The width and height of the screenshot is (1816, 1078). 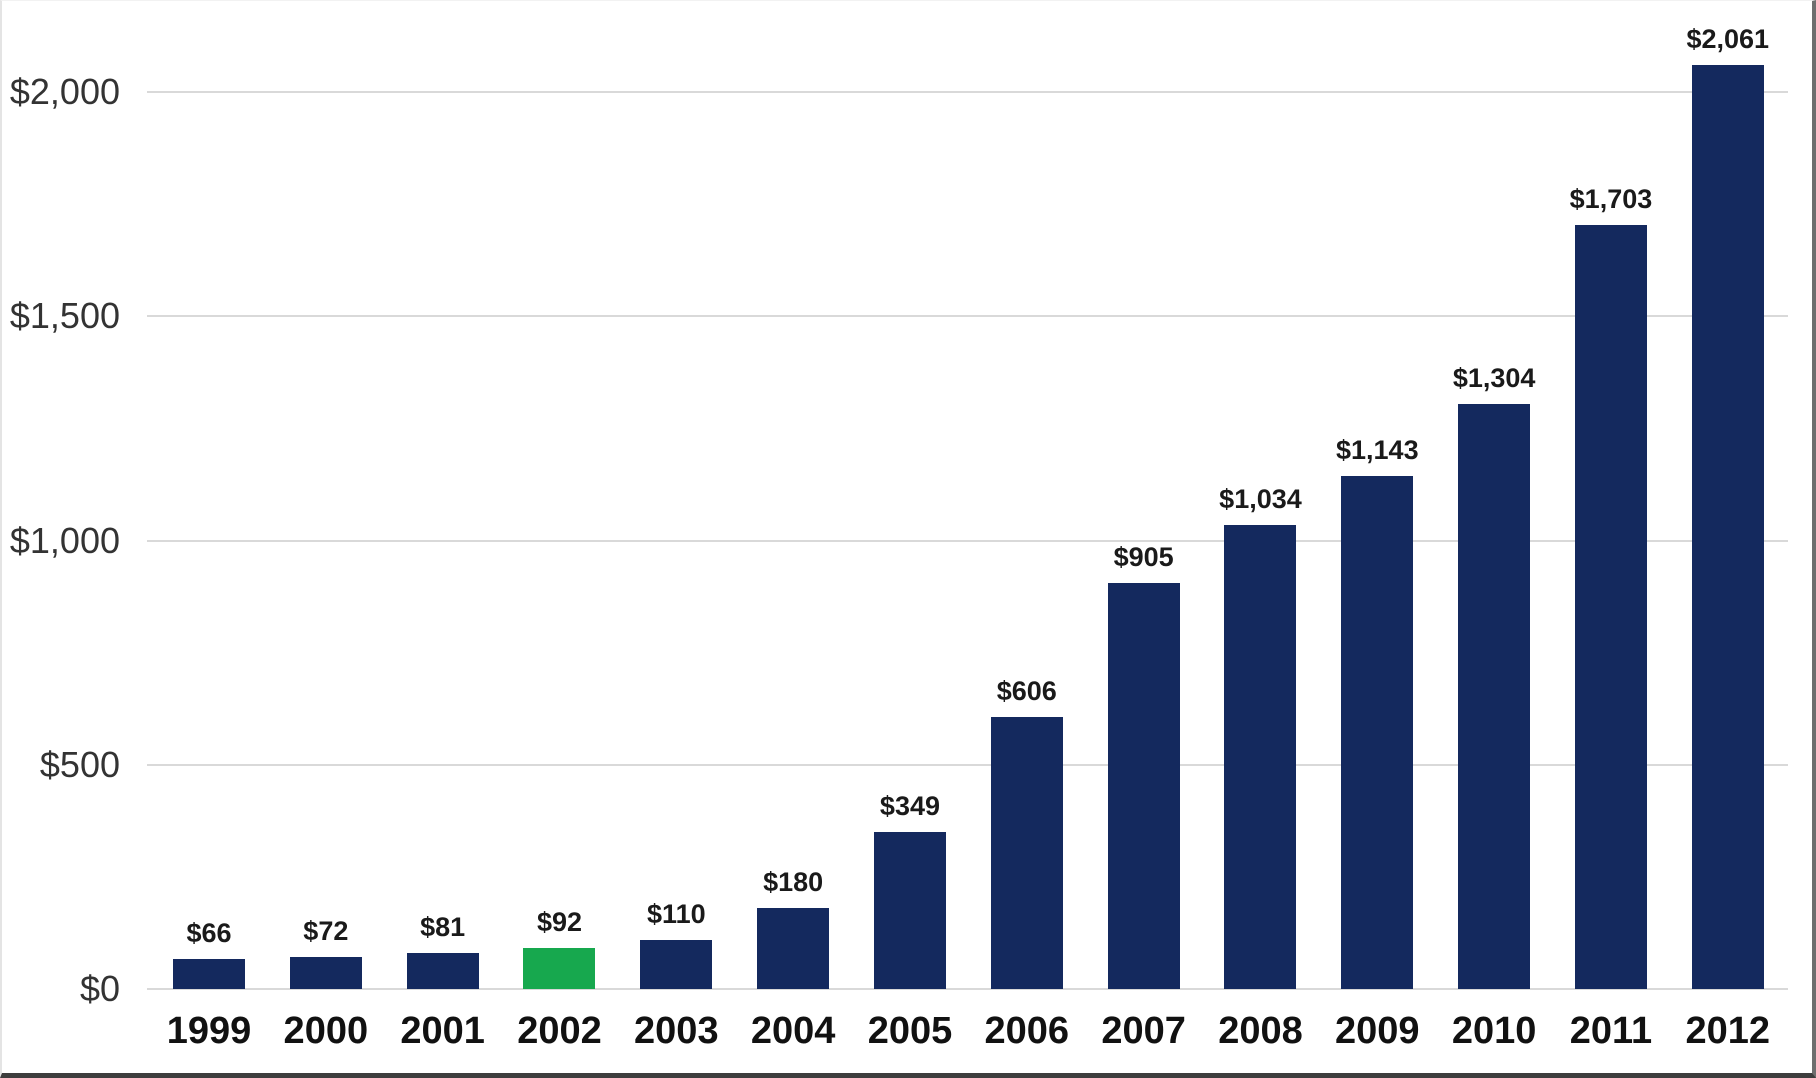 I want to click on bar-value-label: $66, so click(x=209, y=933).